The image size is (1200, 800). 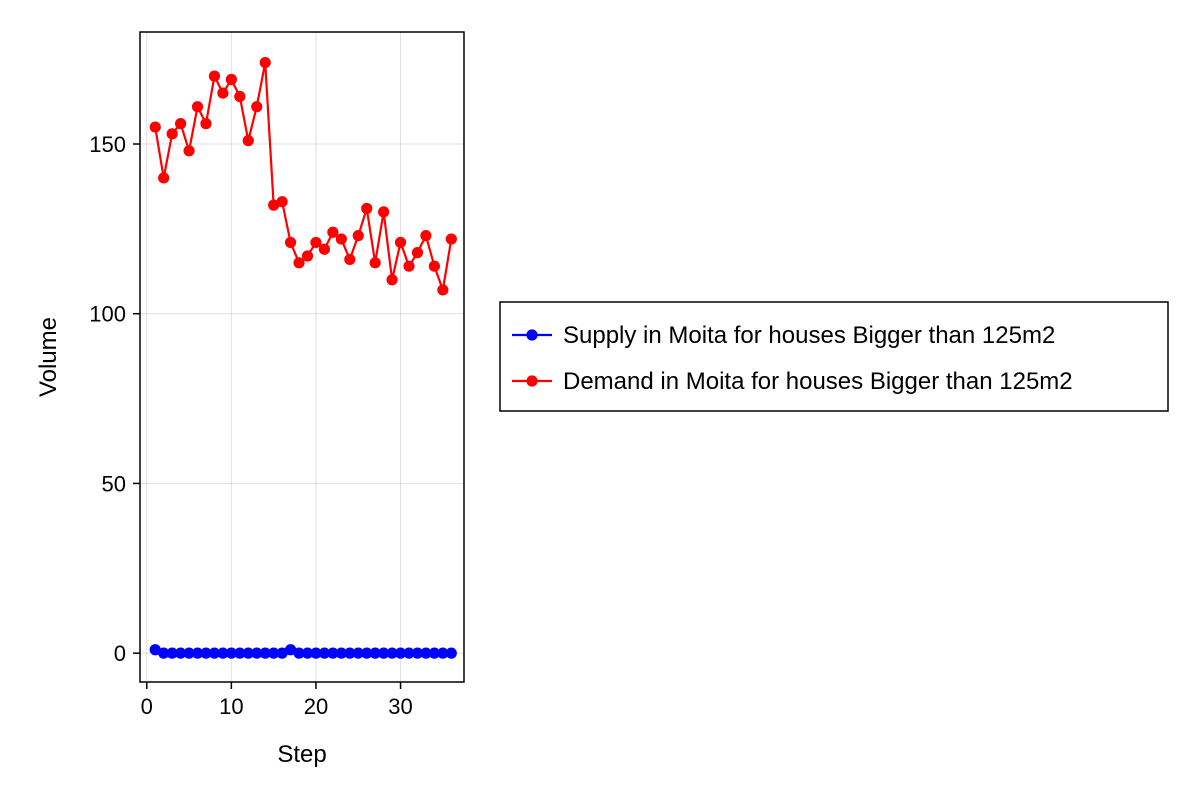 I want to click on y-tick-label: 50, so click(x=114, y=483).